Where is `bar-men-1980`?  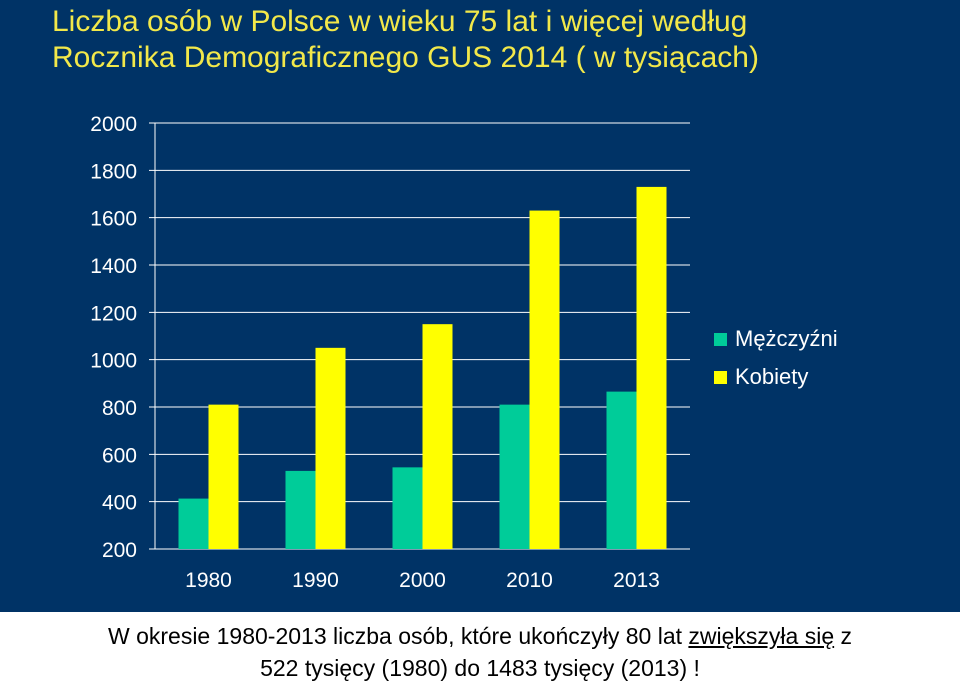
bar-men-1980 is located at coordinates (193, 523).